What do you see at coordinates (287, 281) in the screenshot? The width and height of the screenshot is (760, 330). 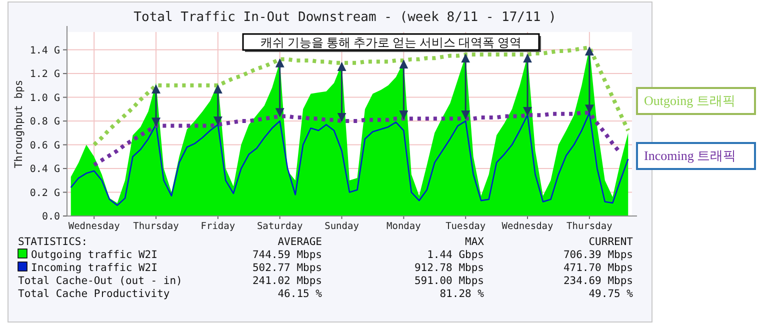 I see `text: 241.02 Mbps` at bounding box center [287, 281].